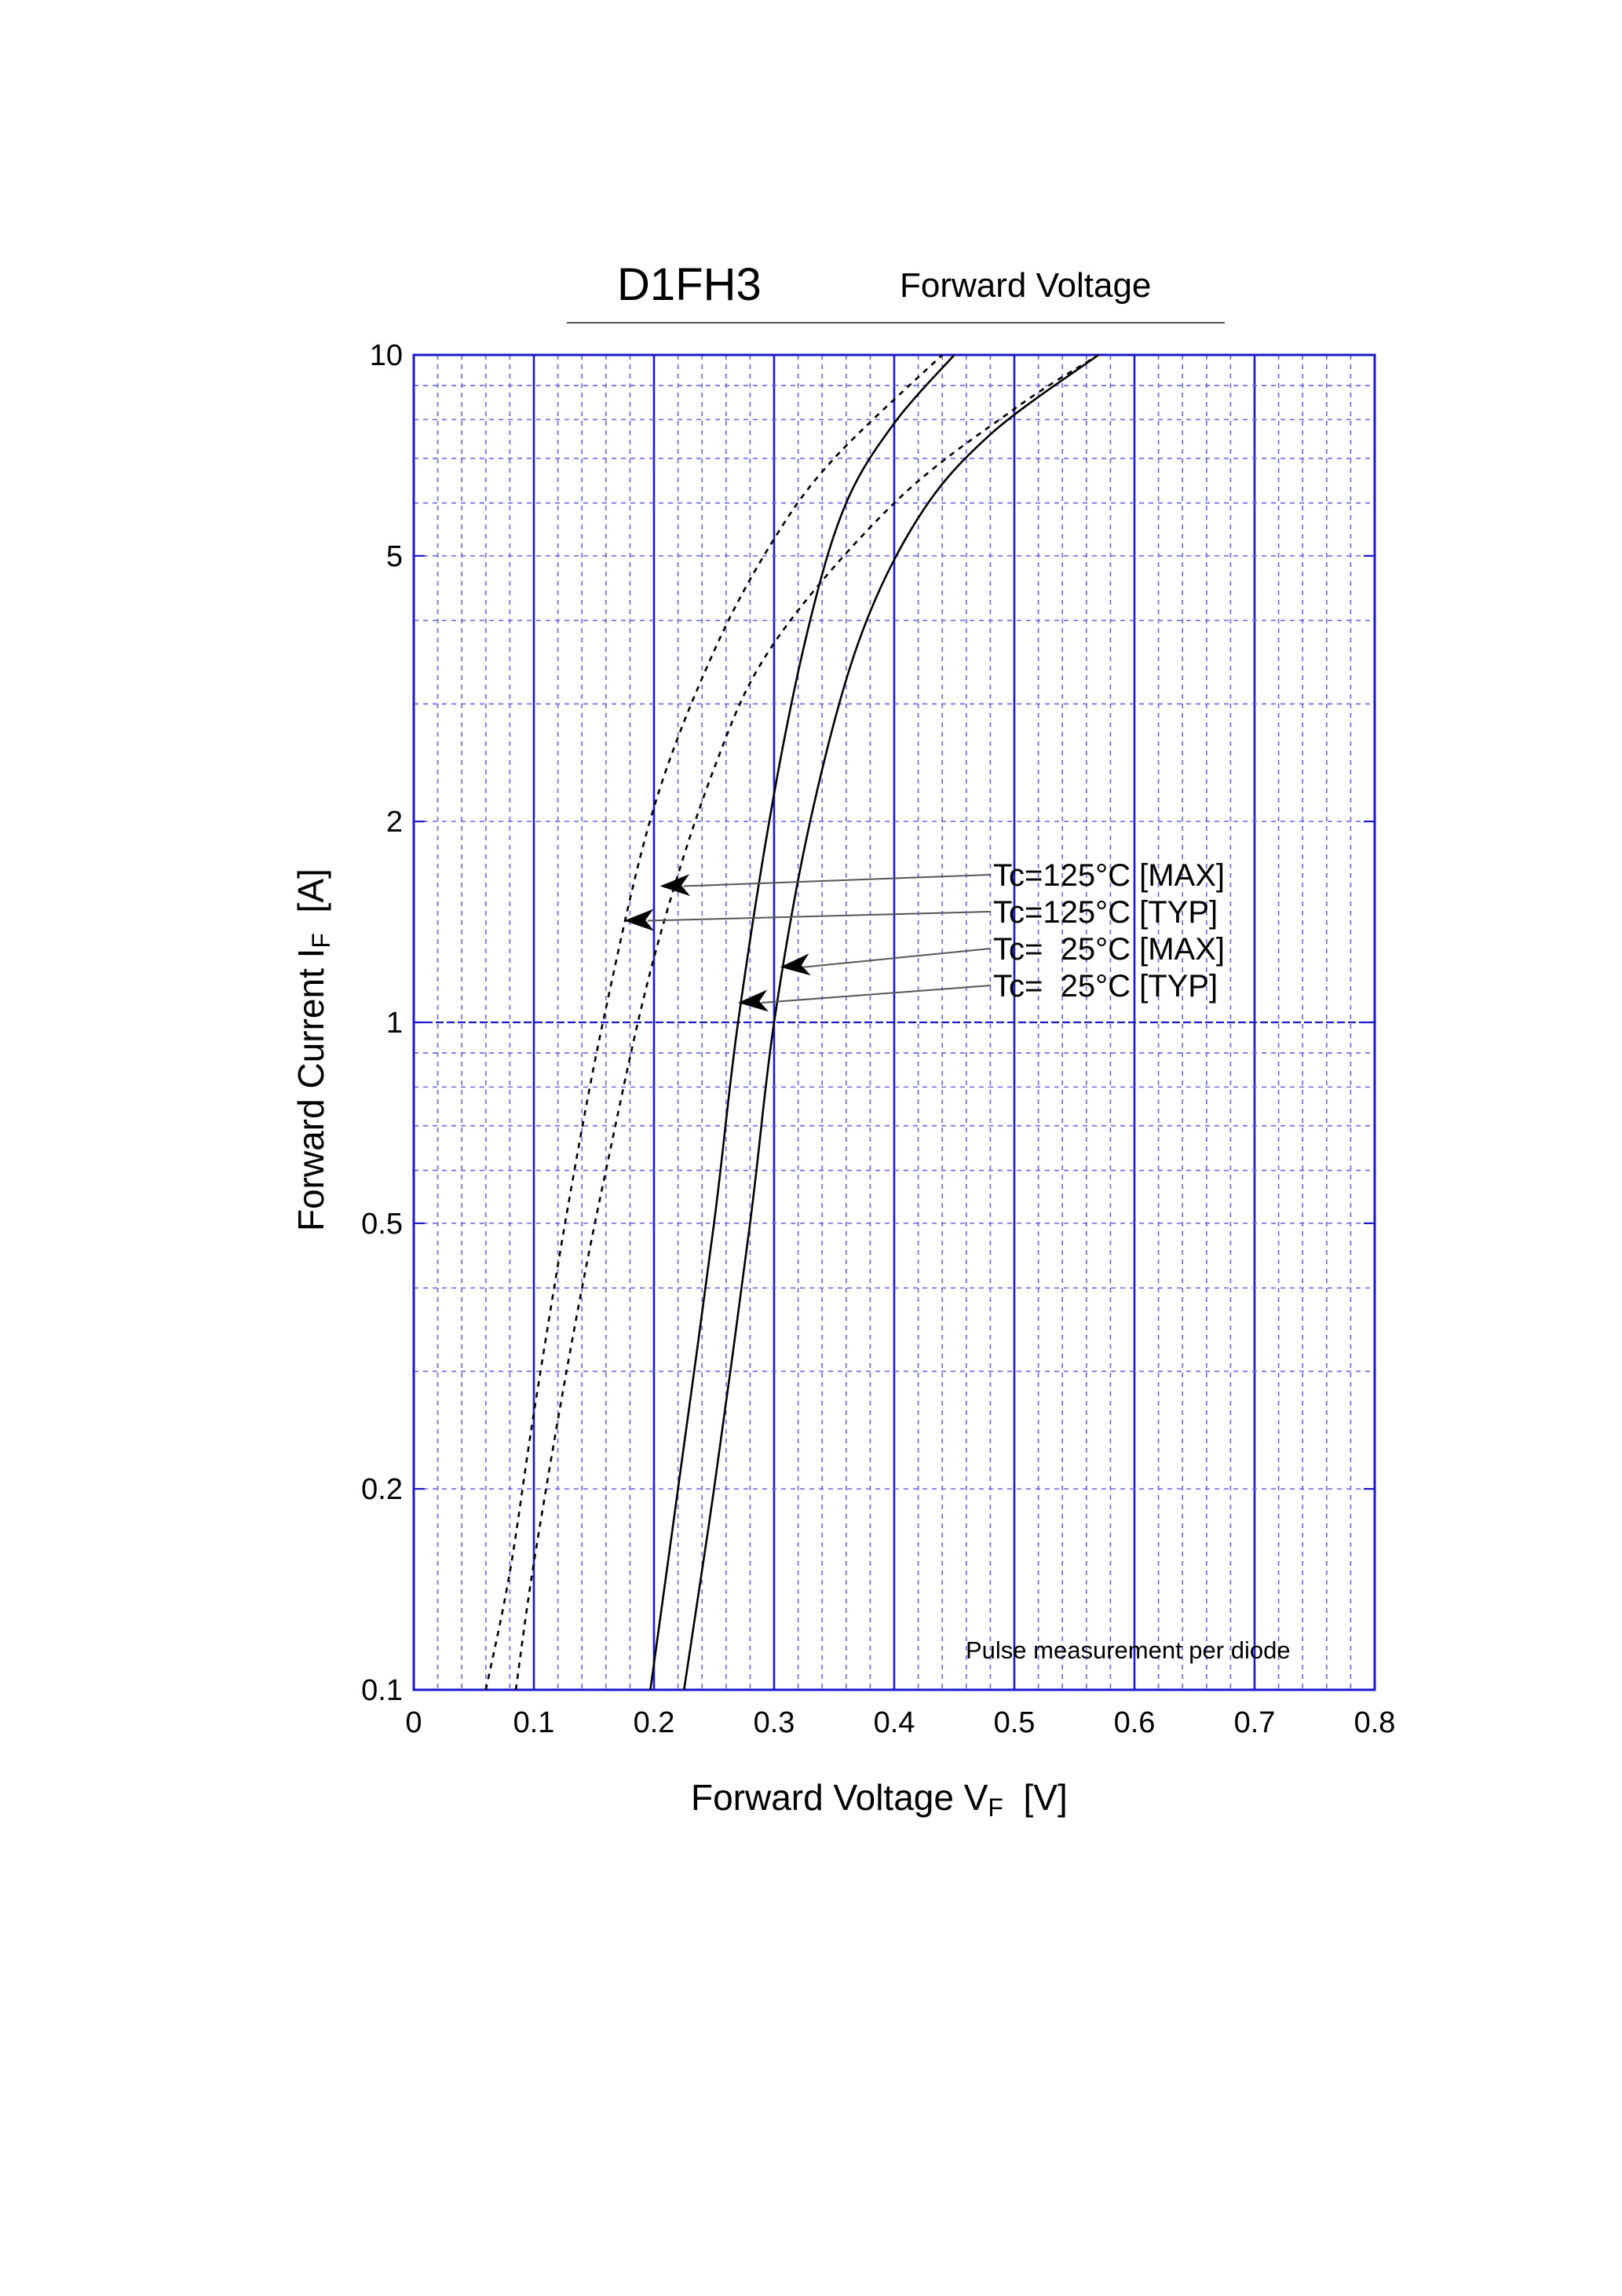  Describe the element at coordinates (310, 901) in the screenshot. I see `y-axis-label-unit: [A]` at that location.